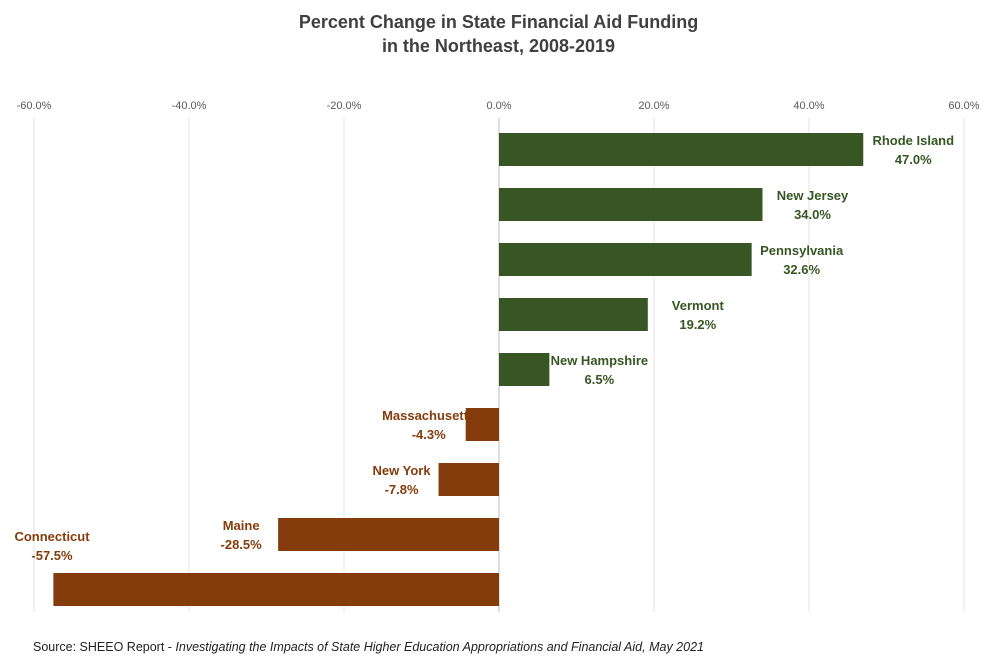 This screenshot has height=661, width=997. I want to click on x-tick-label: -60.0%, so click(34, 106).